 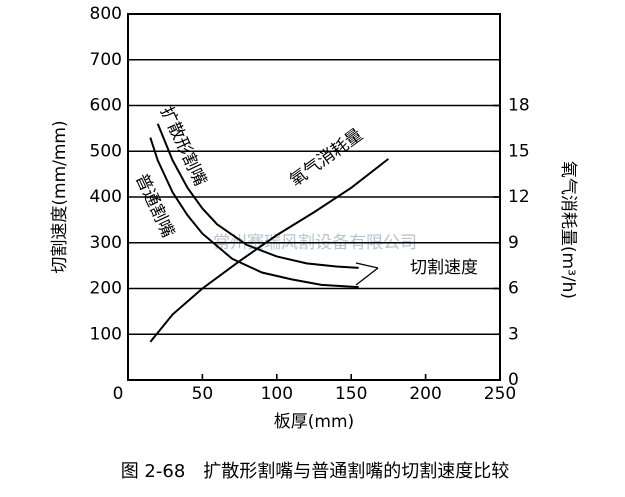 I want to click on x-tick-label: 0, so click(x=118, y=394).